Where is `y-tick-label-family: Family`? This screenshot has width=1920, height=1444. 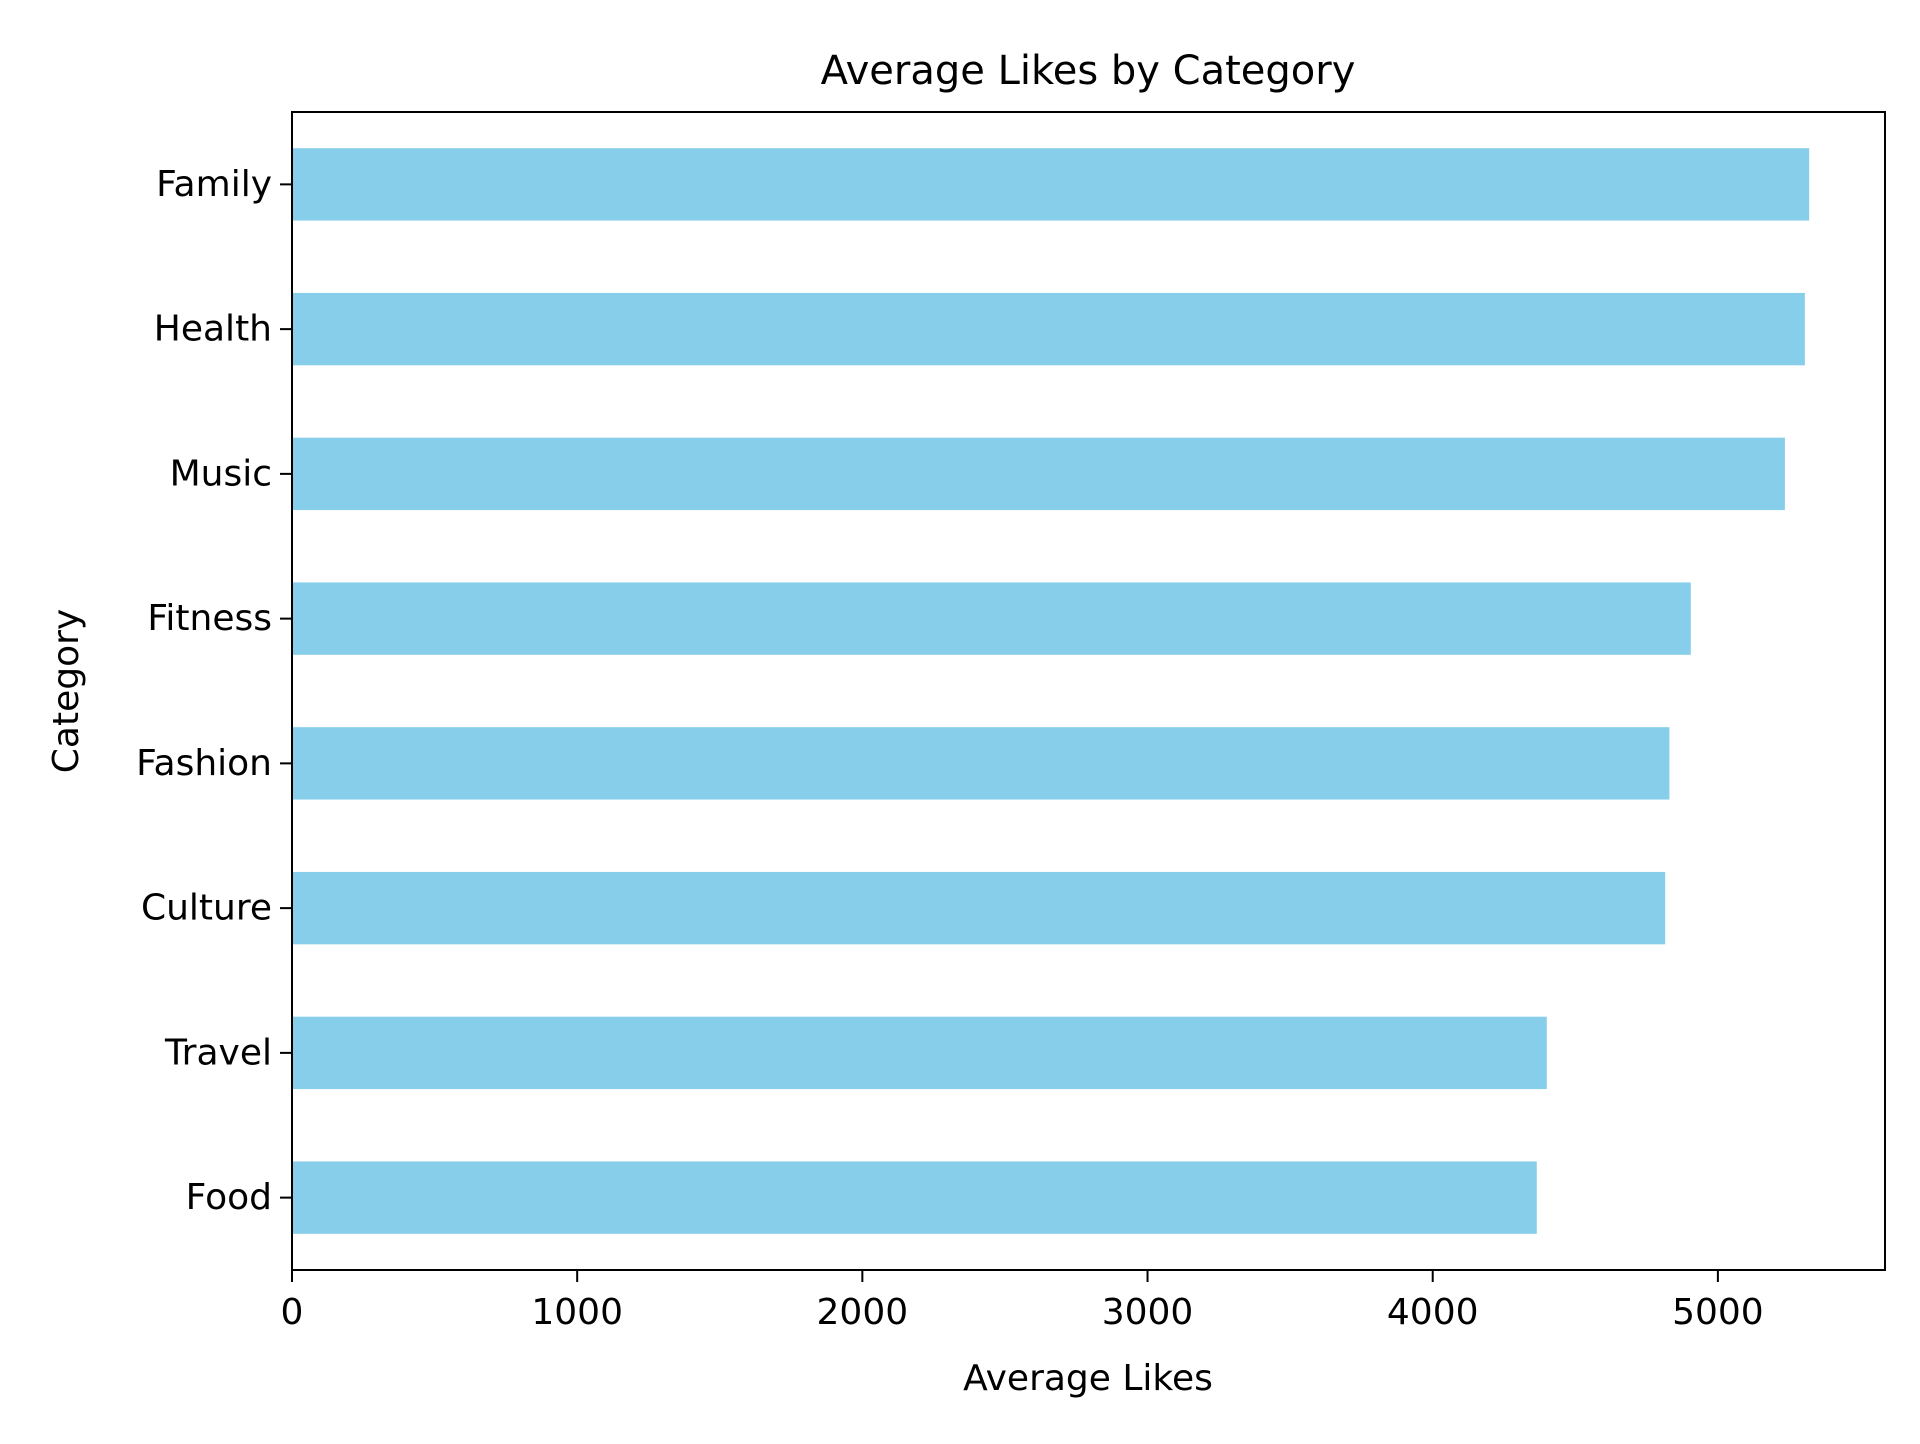
y-tick-label-family: Family is located at coordinates (214, 184).